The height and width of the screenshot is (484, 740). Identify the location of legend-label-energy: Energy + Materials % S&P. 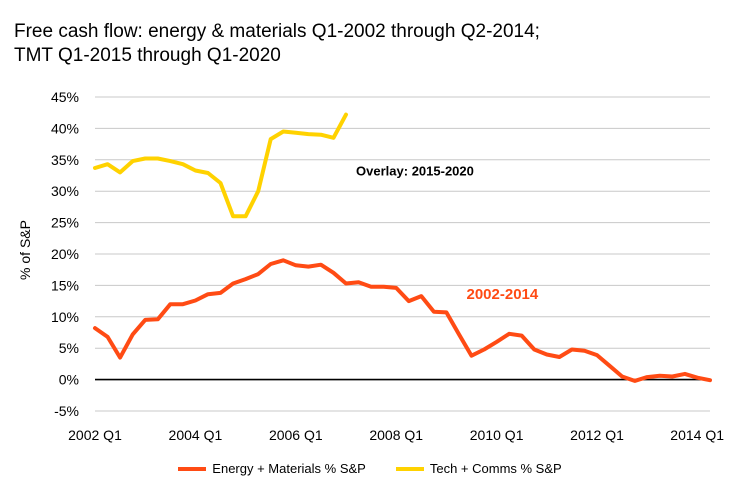
(289, 468).